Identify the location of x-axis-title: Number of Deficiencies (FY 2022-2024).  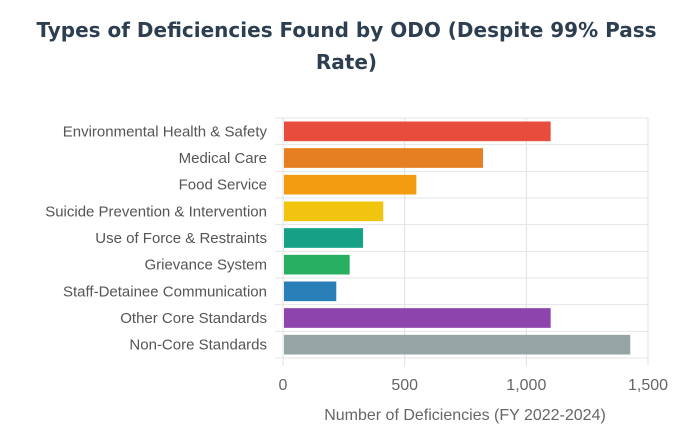
(465, 415).